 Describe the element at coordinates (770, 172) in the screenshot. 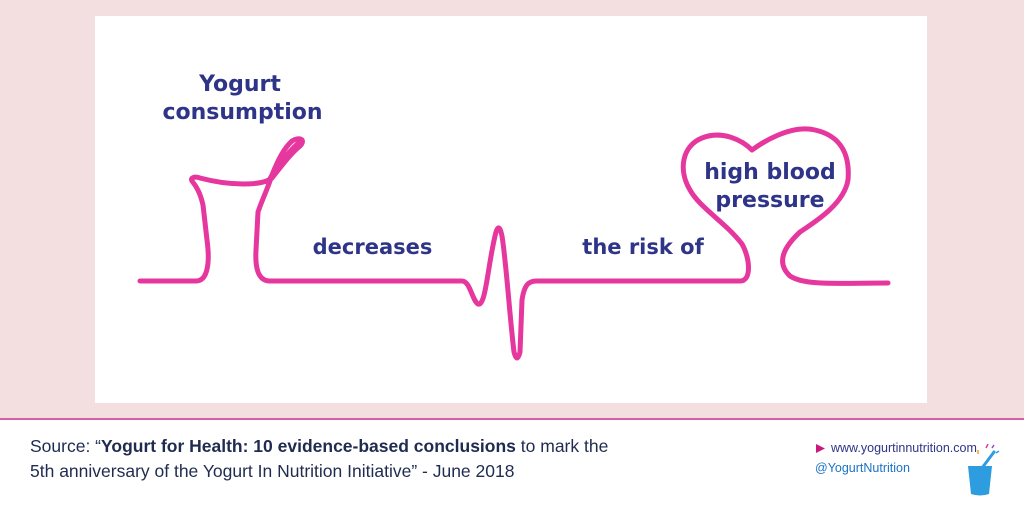

I see `label-high-blood: high blood` at that location.